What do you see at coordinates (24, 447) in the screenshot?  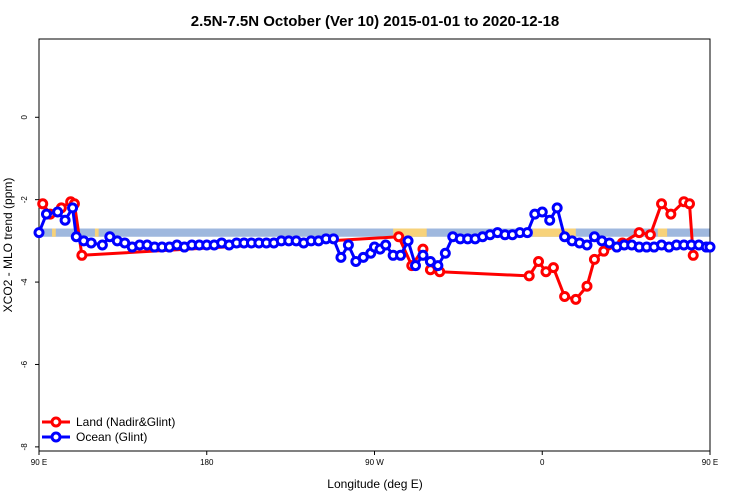 I see `y-tick-label: -8` at bounding box center [24, 447].